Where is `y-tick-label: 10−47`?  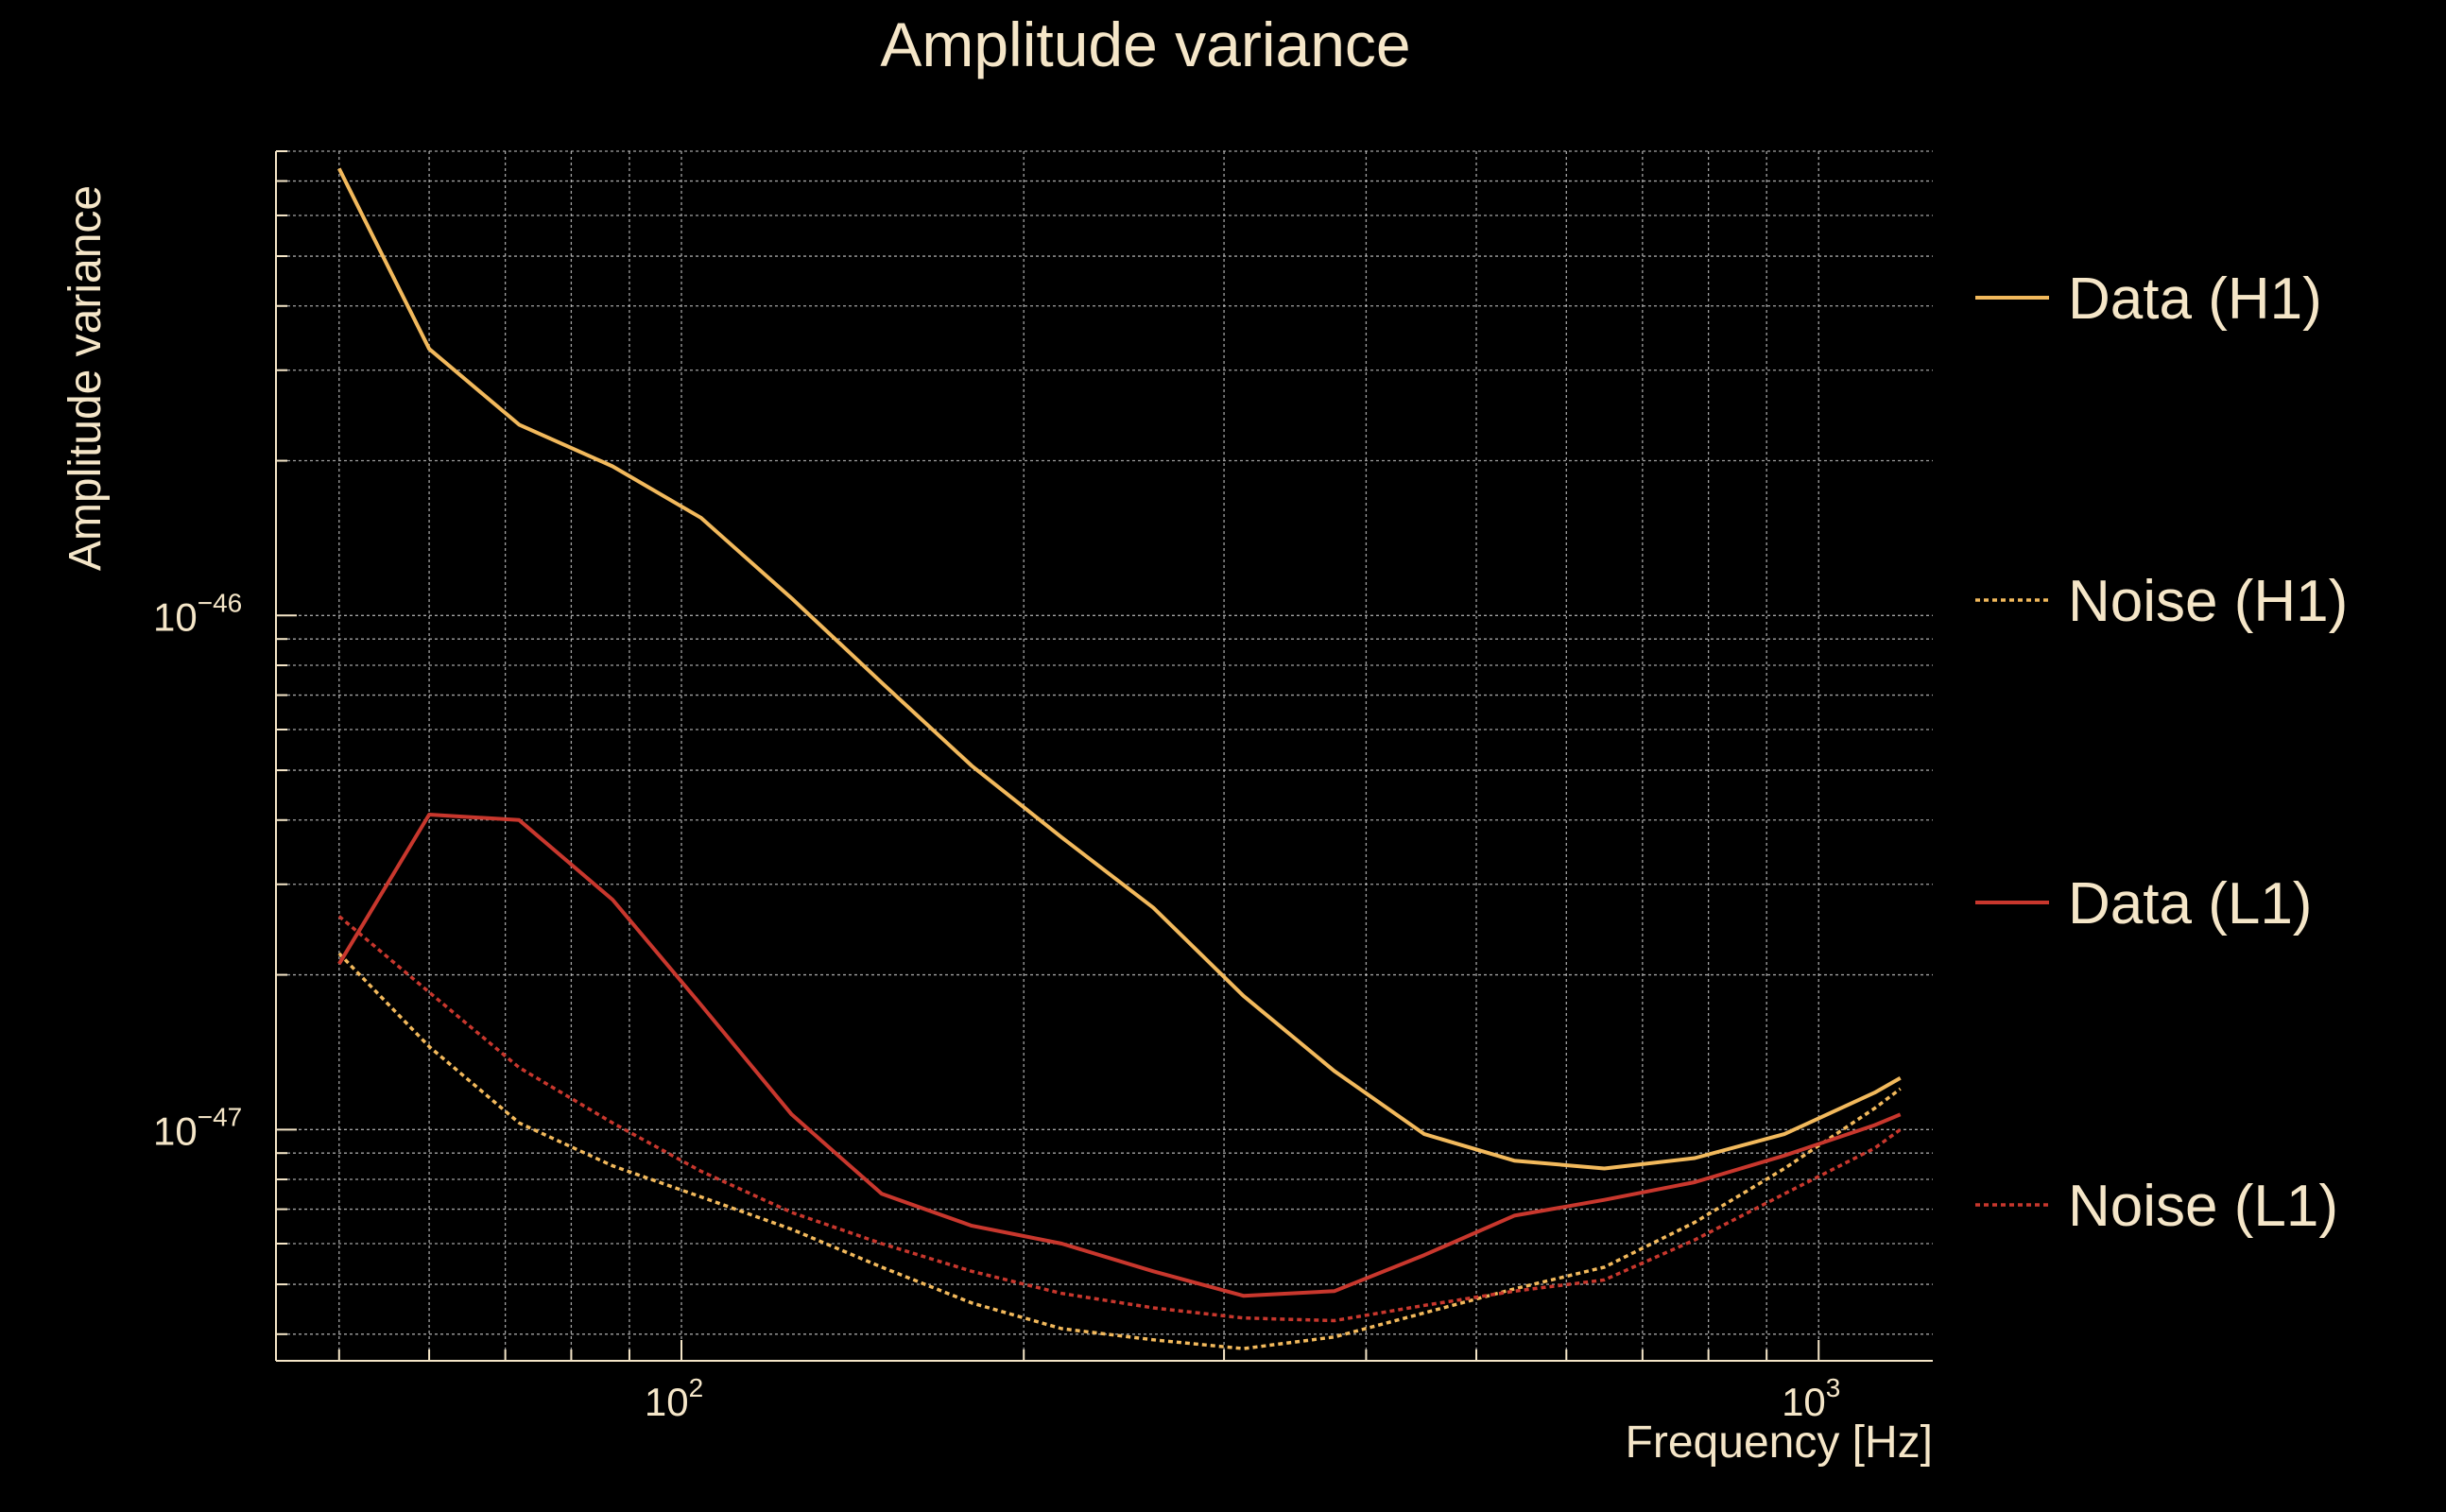
y-tick-label: 10−47 is located at coordinates (197, 1127).